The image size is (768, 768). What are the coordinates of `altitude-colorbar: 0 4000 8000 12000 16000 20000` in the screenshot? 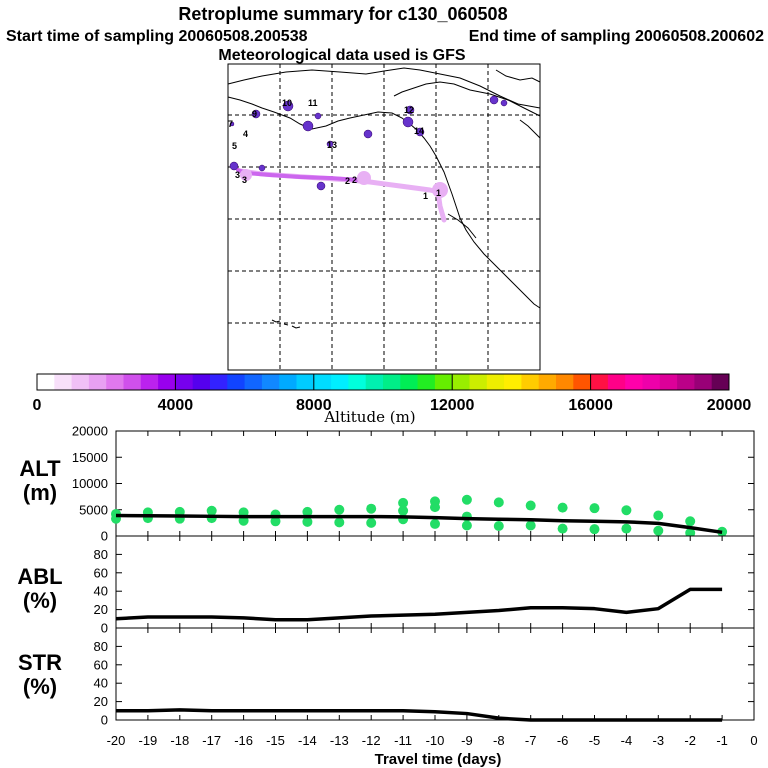 It's located at (392, 393).